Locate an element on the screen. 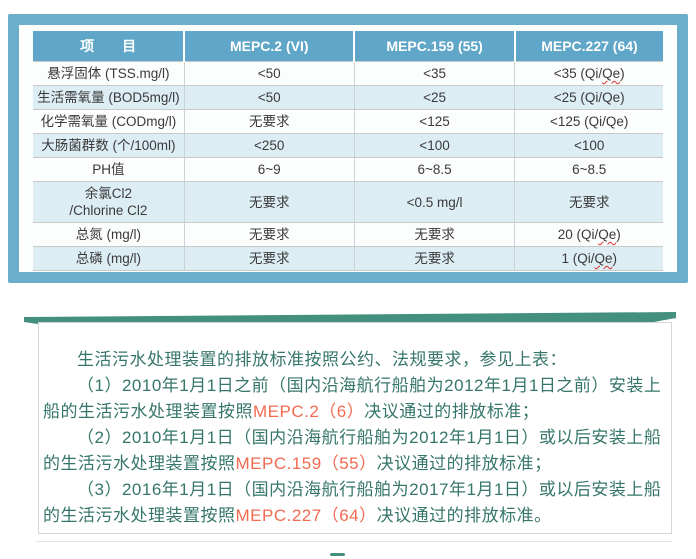  row-label-cell: 化学需氧量 (CODmg/l) is located at coordinates (109, 121).